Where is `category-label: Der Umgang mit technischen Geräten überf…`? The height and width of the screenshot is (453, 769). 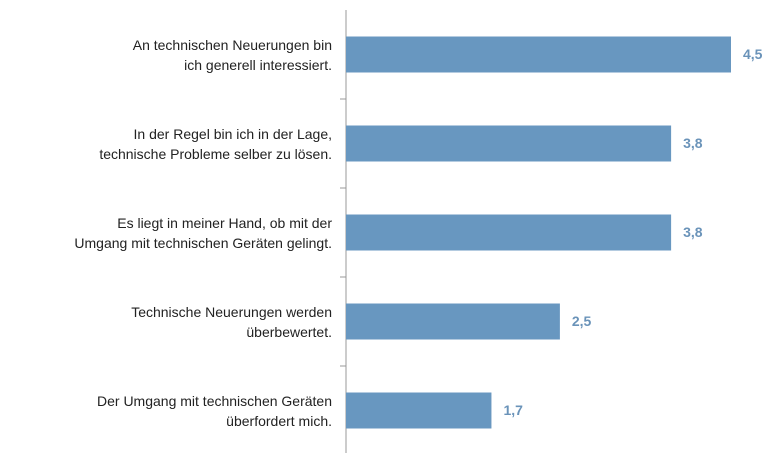 category-label: Der Umgang mit technischen Geräten überf… is located at coordinates (214, 410).